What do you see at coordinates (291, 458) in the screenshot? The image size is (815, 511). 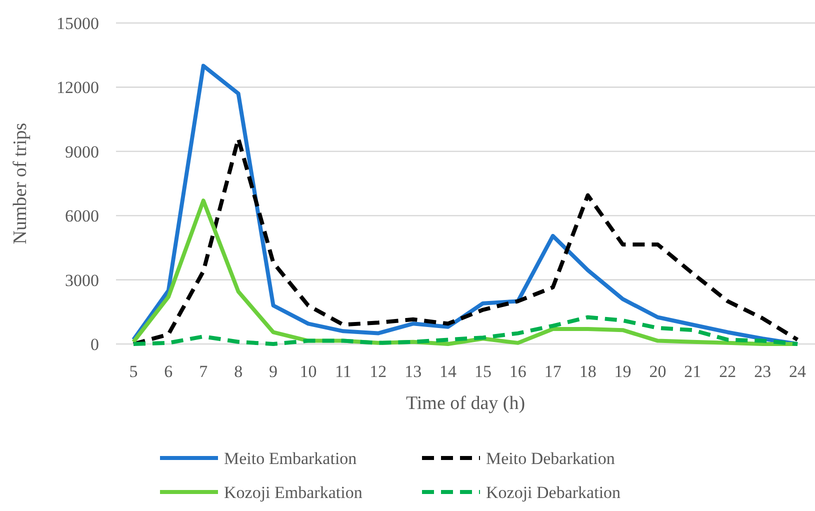 I see `legend-label: Meito Embarkation` at bounding box center [291, 458].